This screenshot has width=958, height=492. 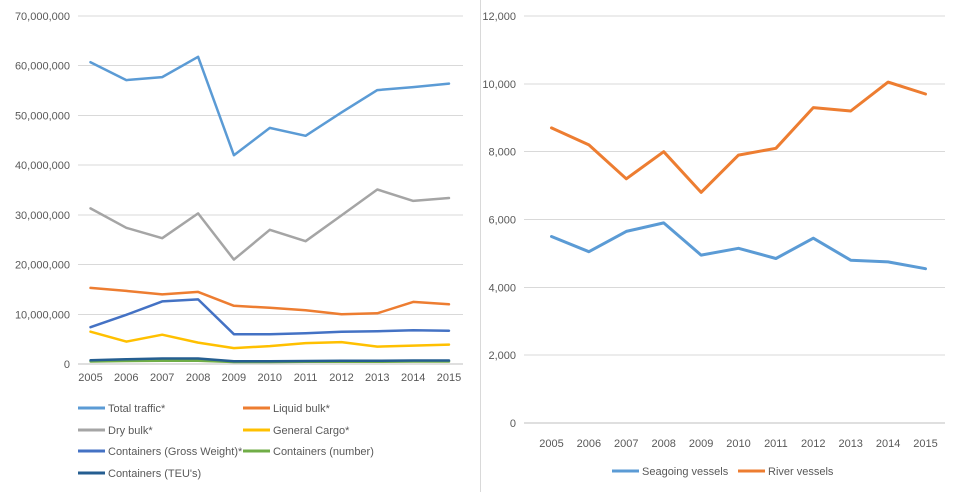 I want to click on legend-label: River vessels, so click(x=801, y=472).